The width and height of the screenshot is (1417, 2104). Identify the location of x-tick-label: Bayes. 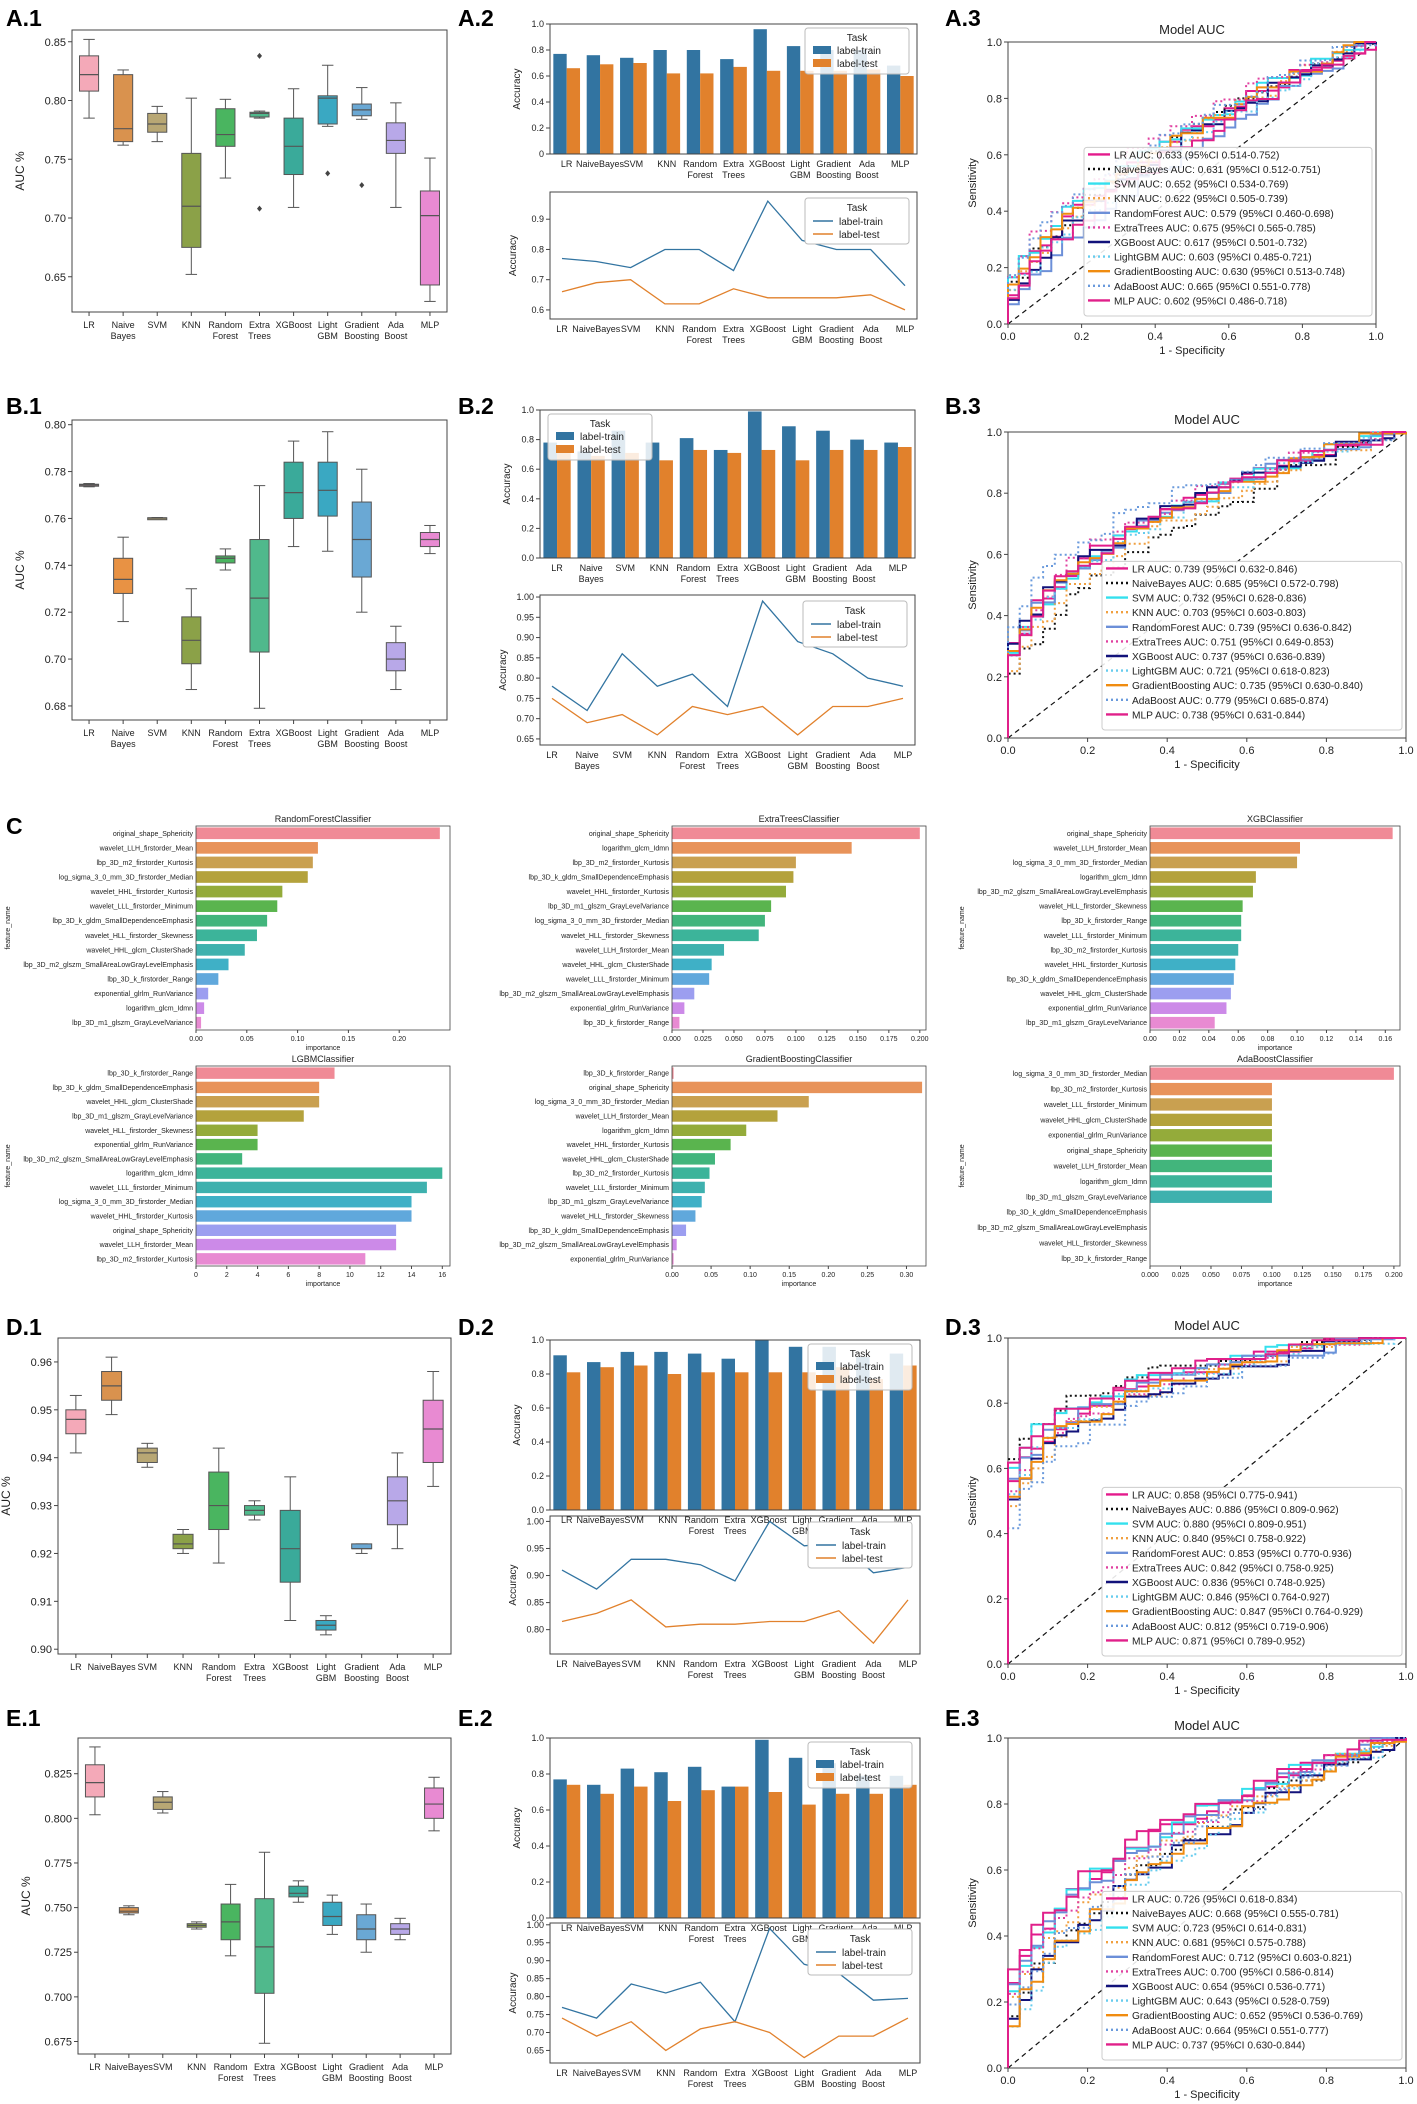
(592, 579).